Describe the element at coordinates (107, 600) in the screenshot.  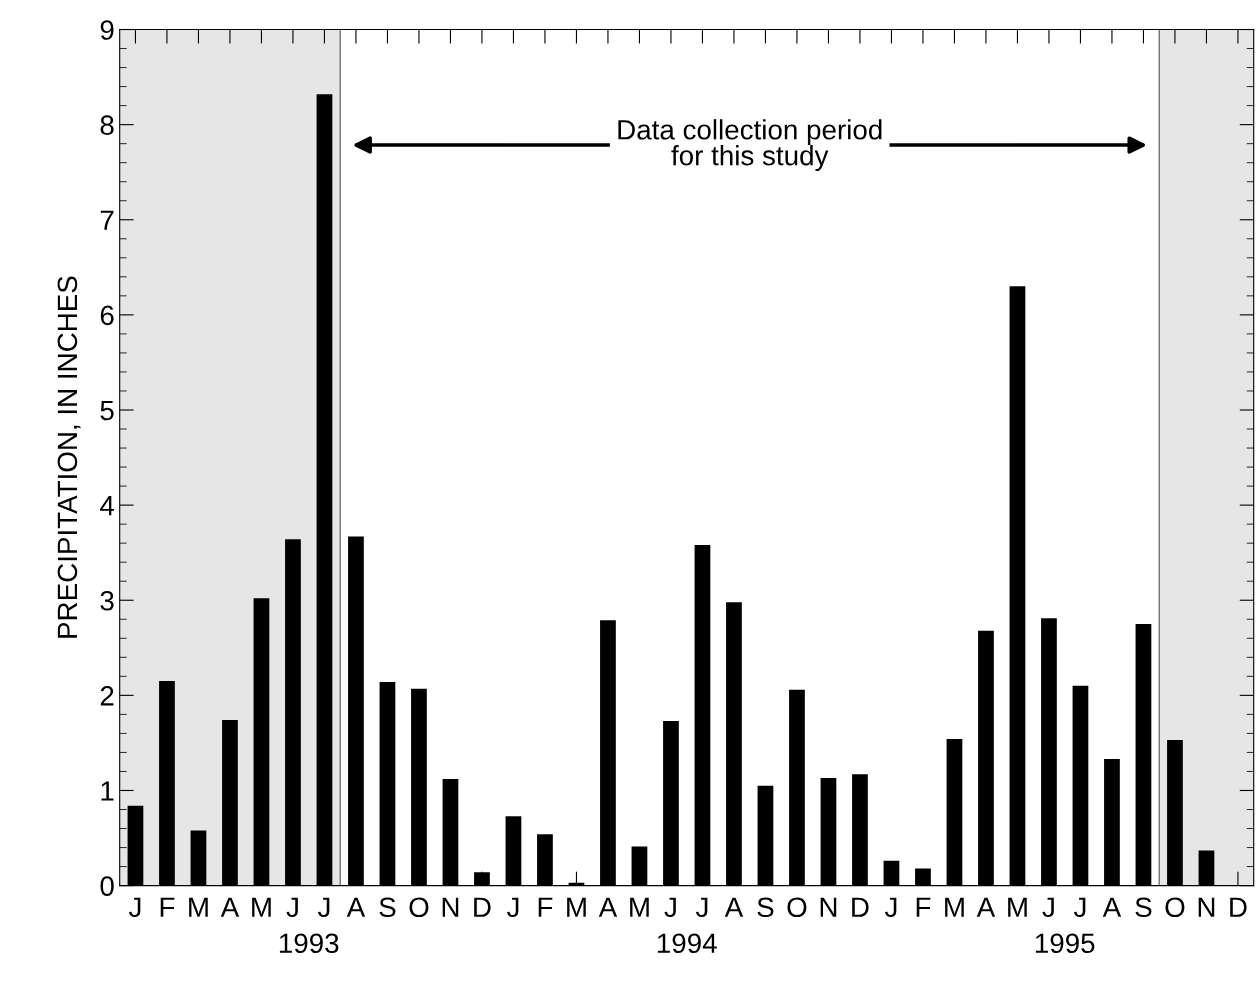
I see `y-tick-label: 3` at that location.